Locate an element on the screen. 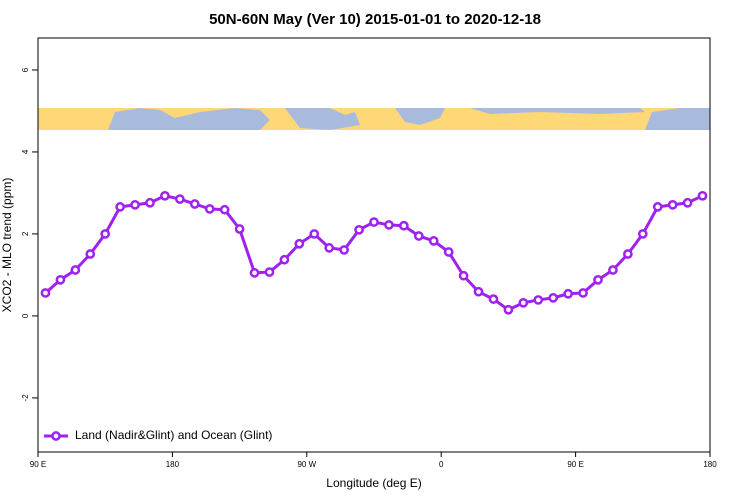 The image size is (750, 500). y-tick-label: 0 is located at coordinates (25, 315).